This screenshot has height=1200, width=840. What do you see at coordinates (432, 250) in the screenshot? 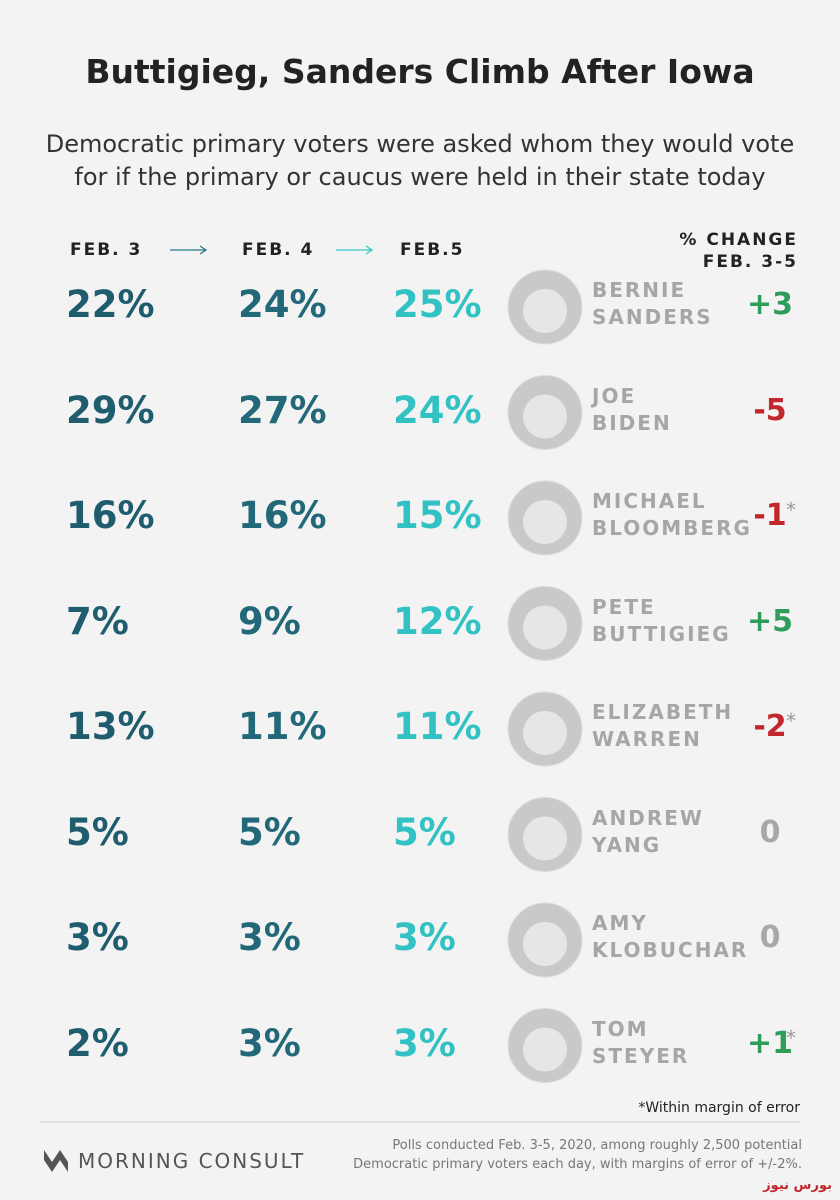
I see `column-header: FEB.5` at bounding box center [432, 250].